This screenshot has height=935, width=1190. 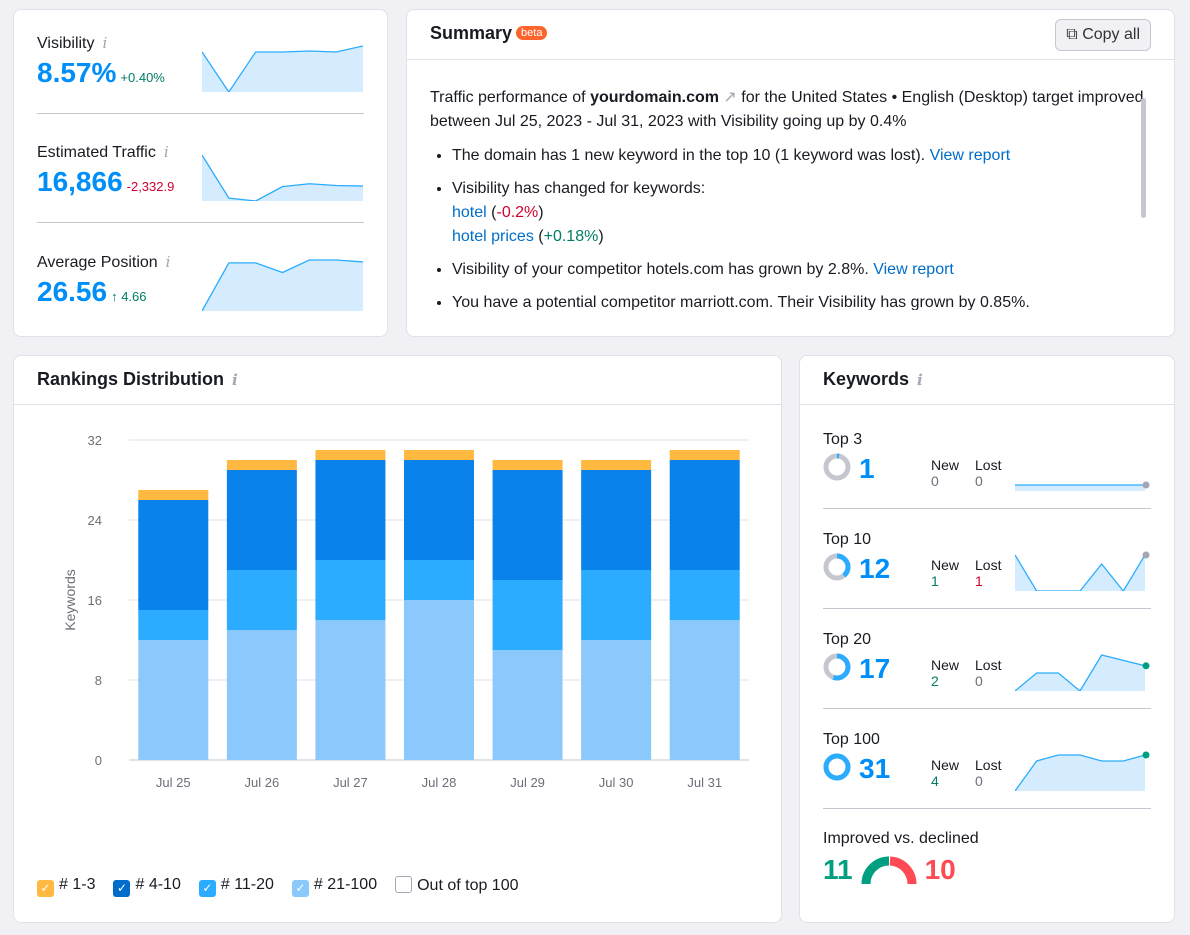 I want to click on keyword-row: Top 10 12 New 1 Lost 1, so click(x=987, y=570).